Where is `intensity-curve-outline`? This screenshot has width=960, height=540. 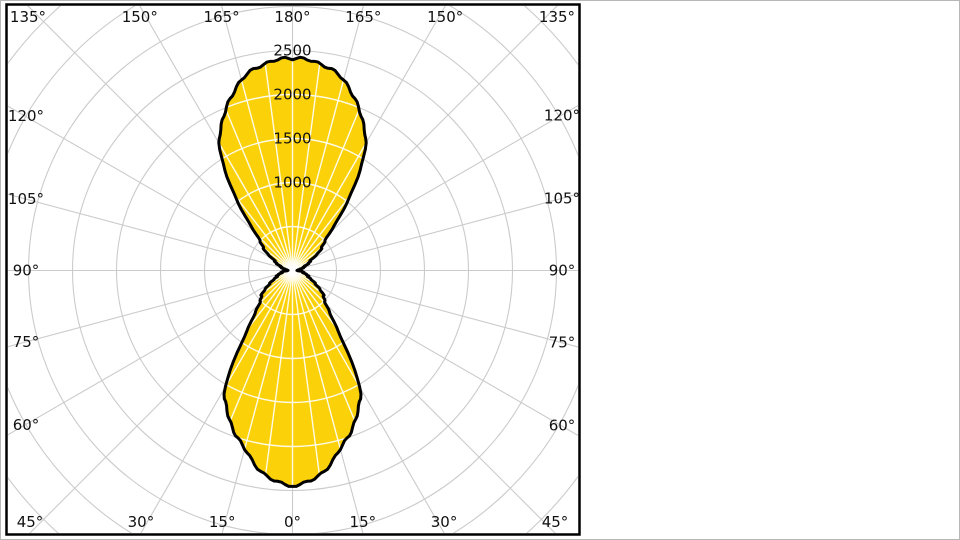 intensity-curve-outline is located at coordinates (292, 271).